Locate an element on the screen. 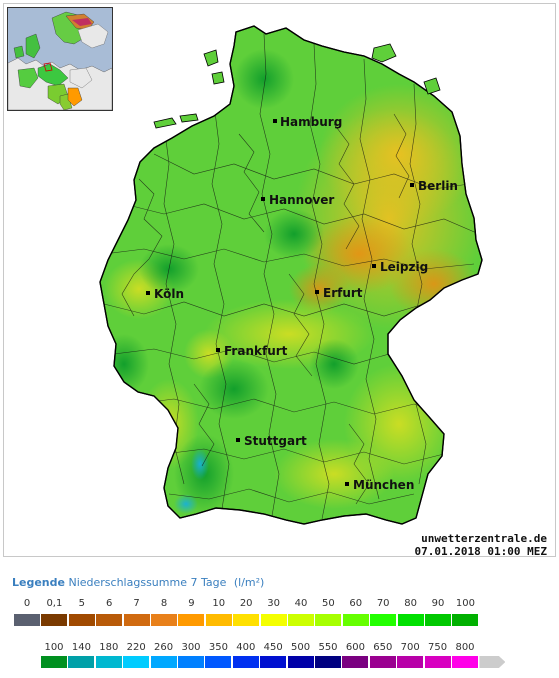 This screenshot has width=559, height=678. islands is located at coordinates (297, 86).